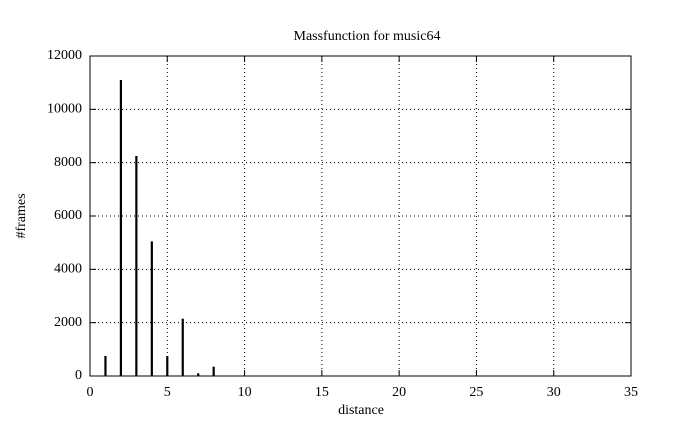 The height and width of the screenshot is (429, 685). Describe the element at coordinates (631, 392) in the screenshot. I see `x-tick-label: 35` at that location.